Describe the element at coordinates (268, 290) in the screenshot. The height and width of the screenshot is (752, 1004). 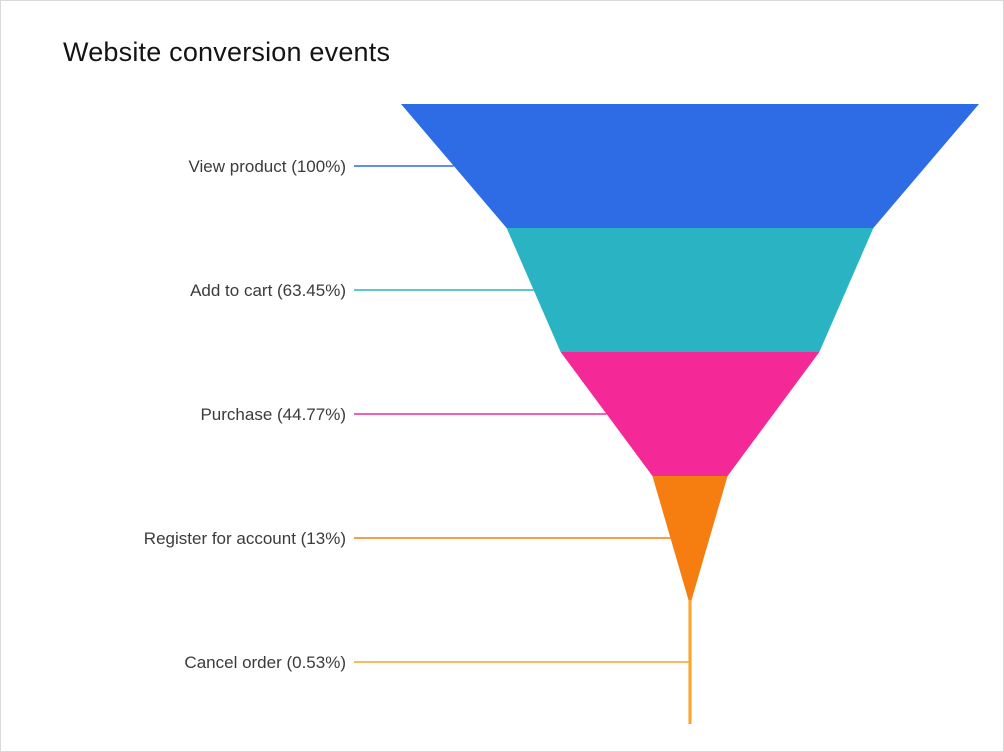
I see `funnel-label-add-to-cart: Add to cart (63.45%)` at that location.